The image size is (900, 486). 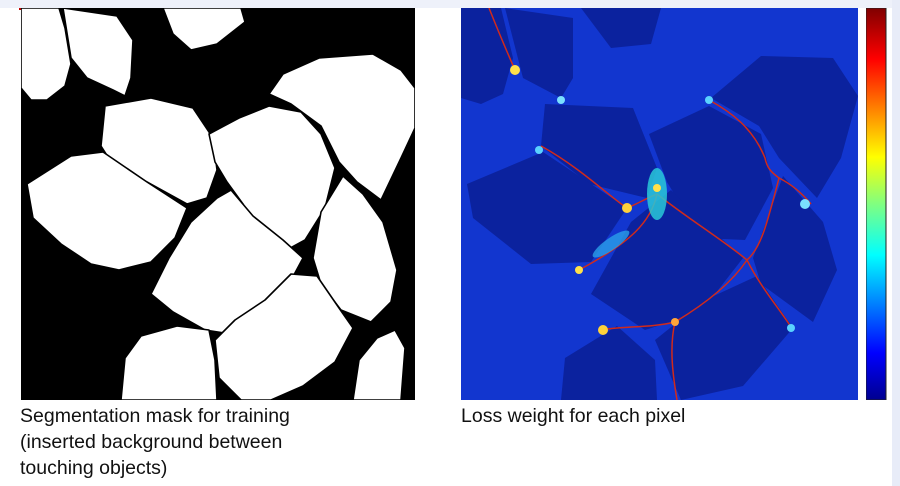 I want to click on colorbar, so click(x=877, y=204).